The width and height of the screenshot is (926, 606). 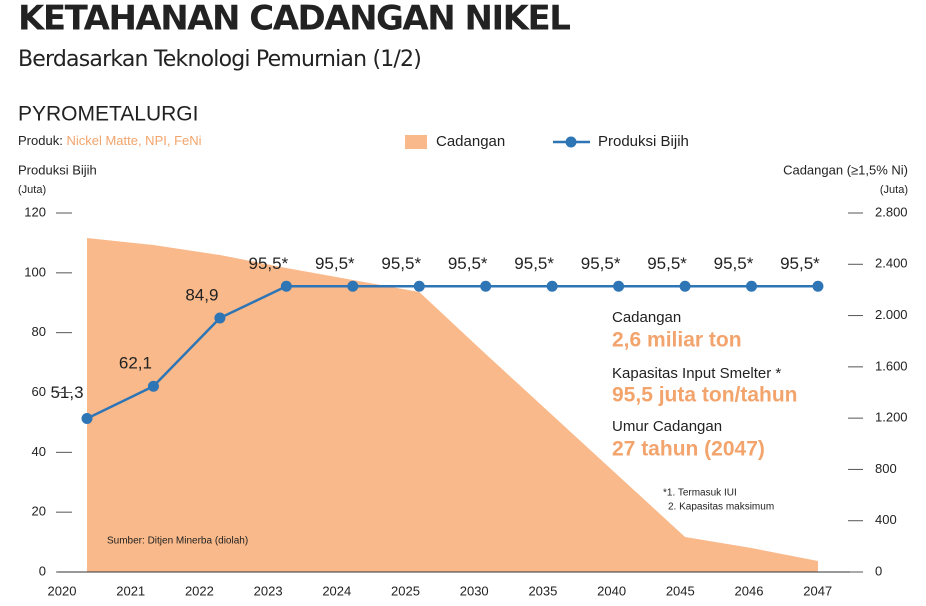 I want to click on y-tick-label: 100, so click(x=35, y=271).